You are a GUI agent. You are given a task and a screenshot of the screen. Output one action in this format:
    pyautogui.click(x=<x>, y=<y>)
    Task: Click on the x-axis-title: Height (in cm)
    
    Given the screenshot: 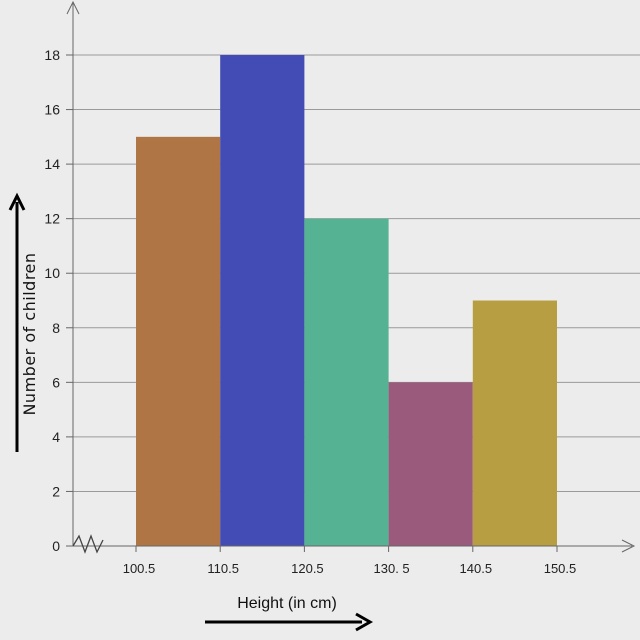 What is the action you would take?
    pyautogui.click(x=287, y=603)
    